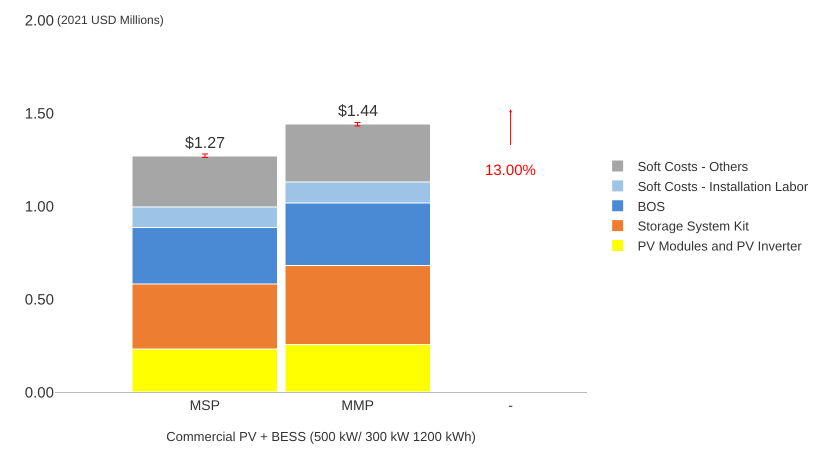  Describe the element at coordinates (511, 404) in the screenshot. I see `x-tick-label: -` at that location.